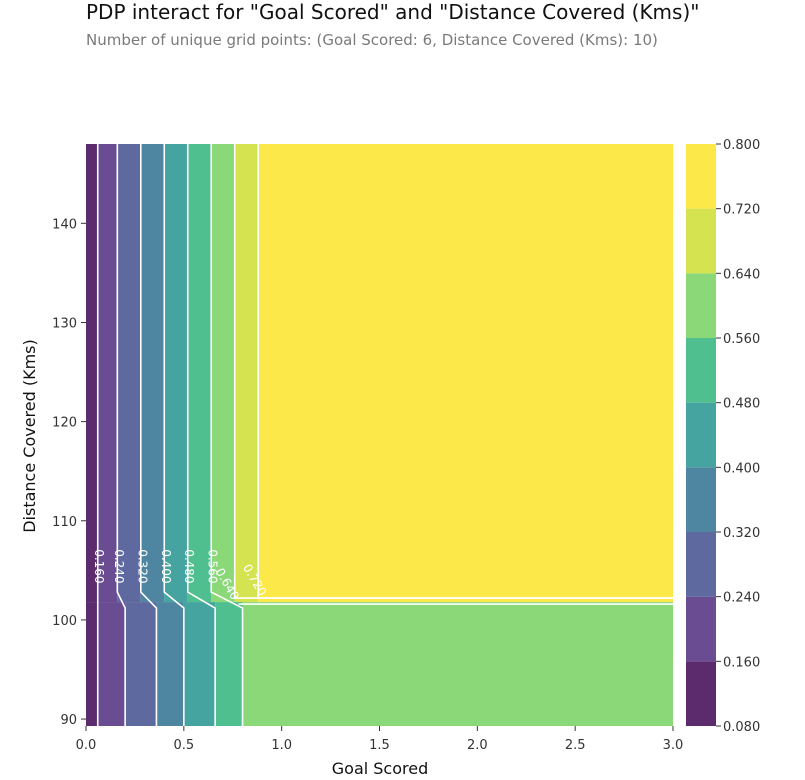  What do you see at coordinates (189, 566) in the screenshot?
I see `contour-label-4: 0.480` at bounding box center [189, 566].